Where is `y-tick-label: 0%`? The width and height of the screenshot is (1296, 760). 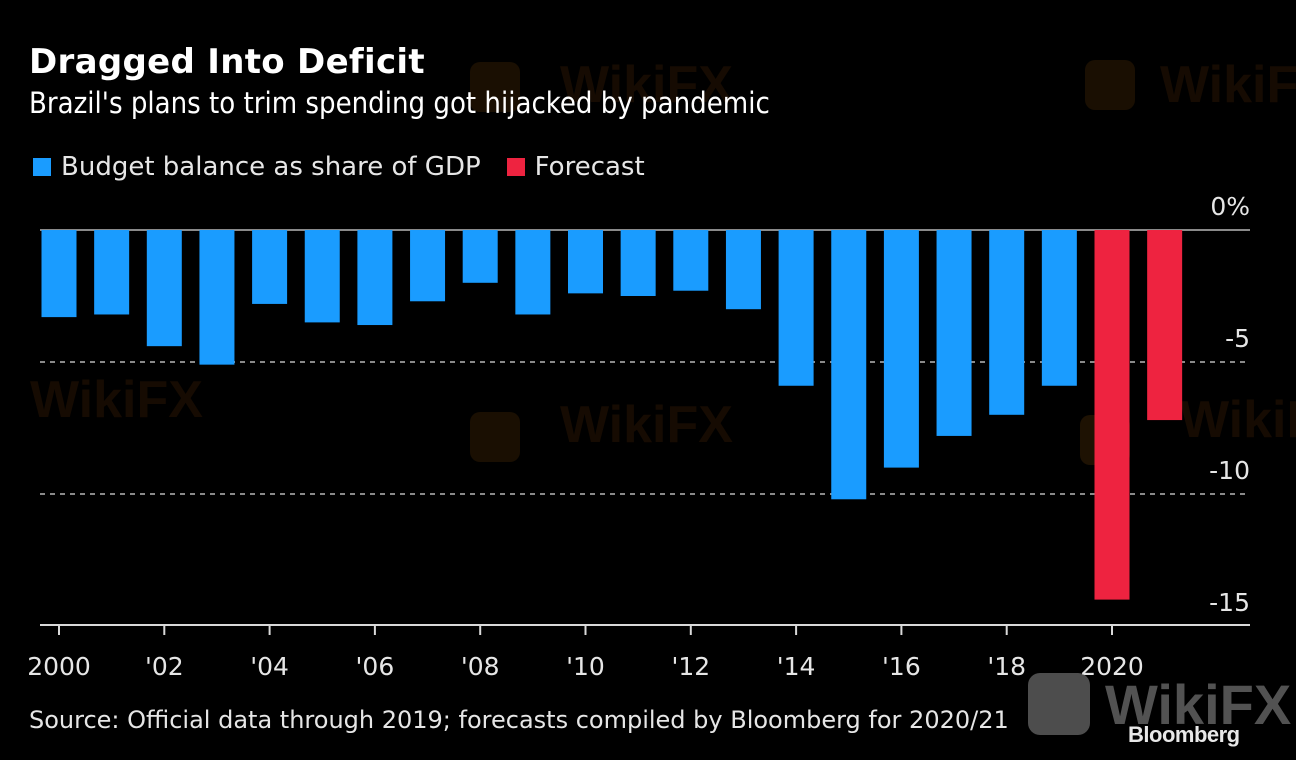 y-tick-label: 0% is located at coordinates (1230, 206).